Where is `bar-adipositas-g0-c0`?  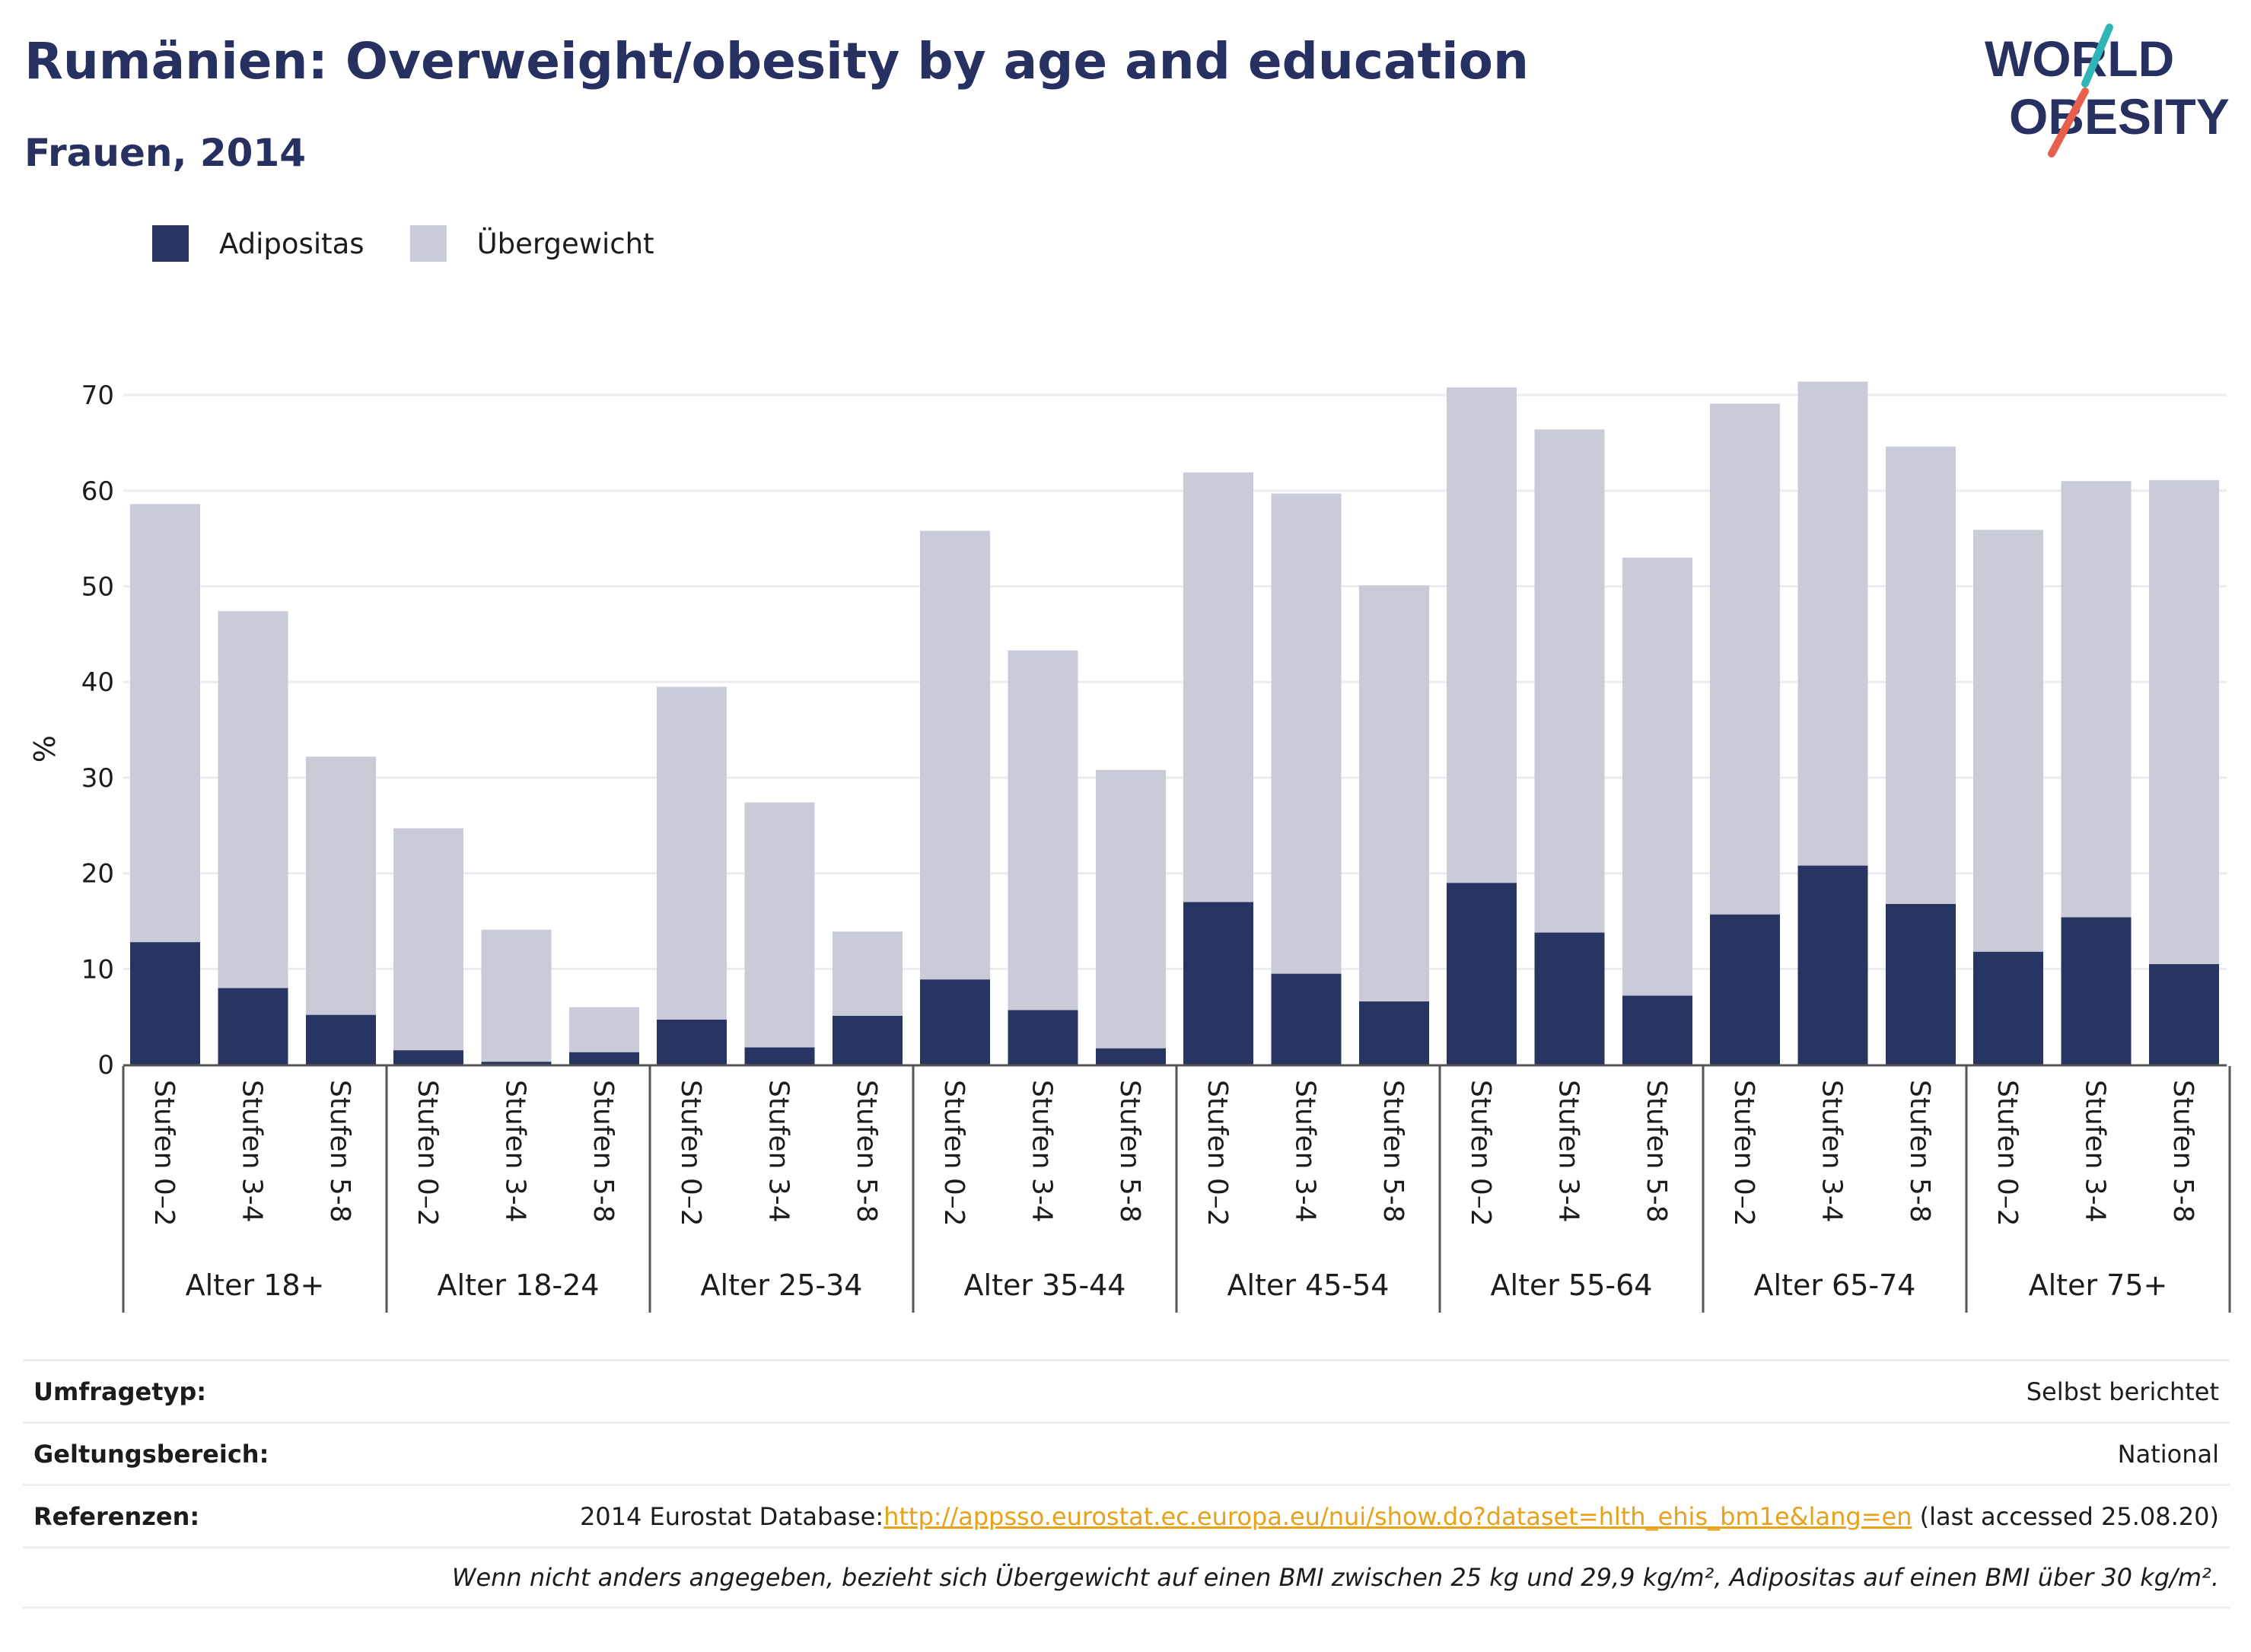 bar-adipositas-g0-c0 is located at coordinates (165, 1003).